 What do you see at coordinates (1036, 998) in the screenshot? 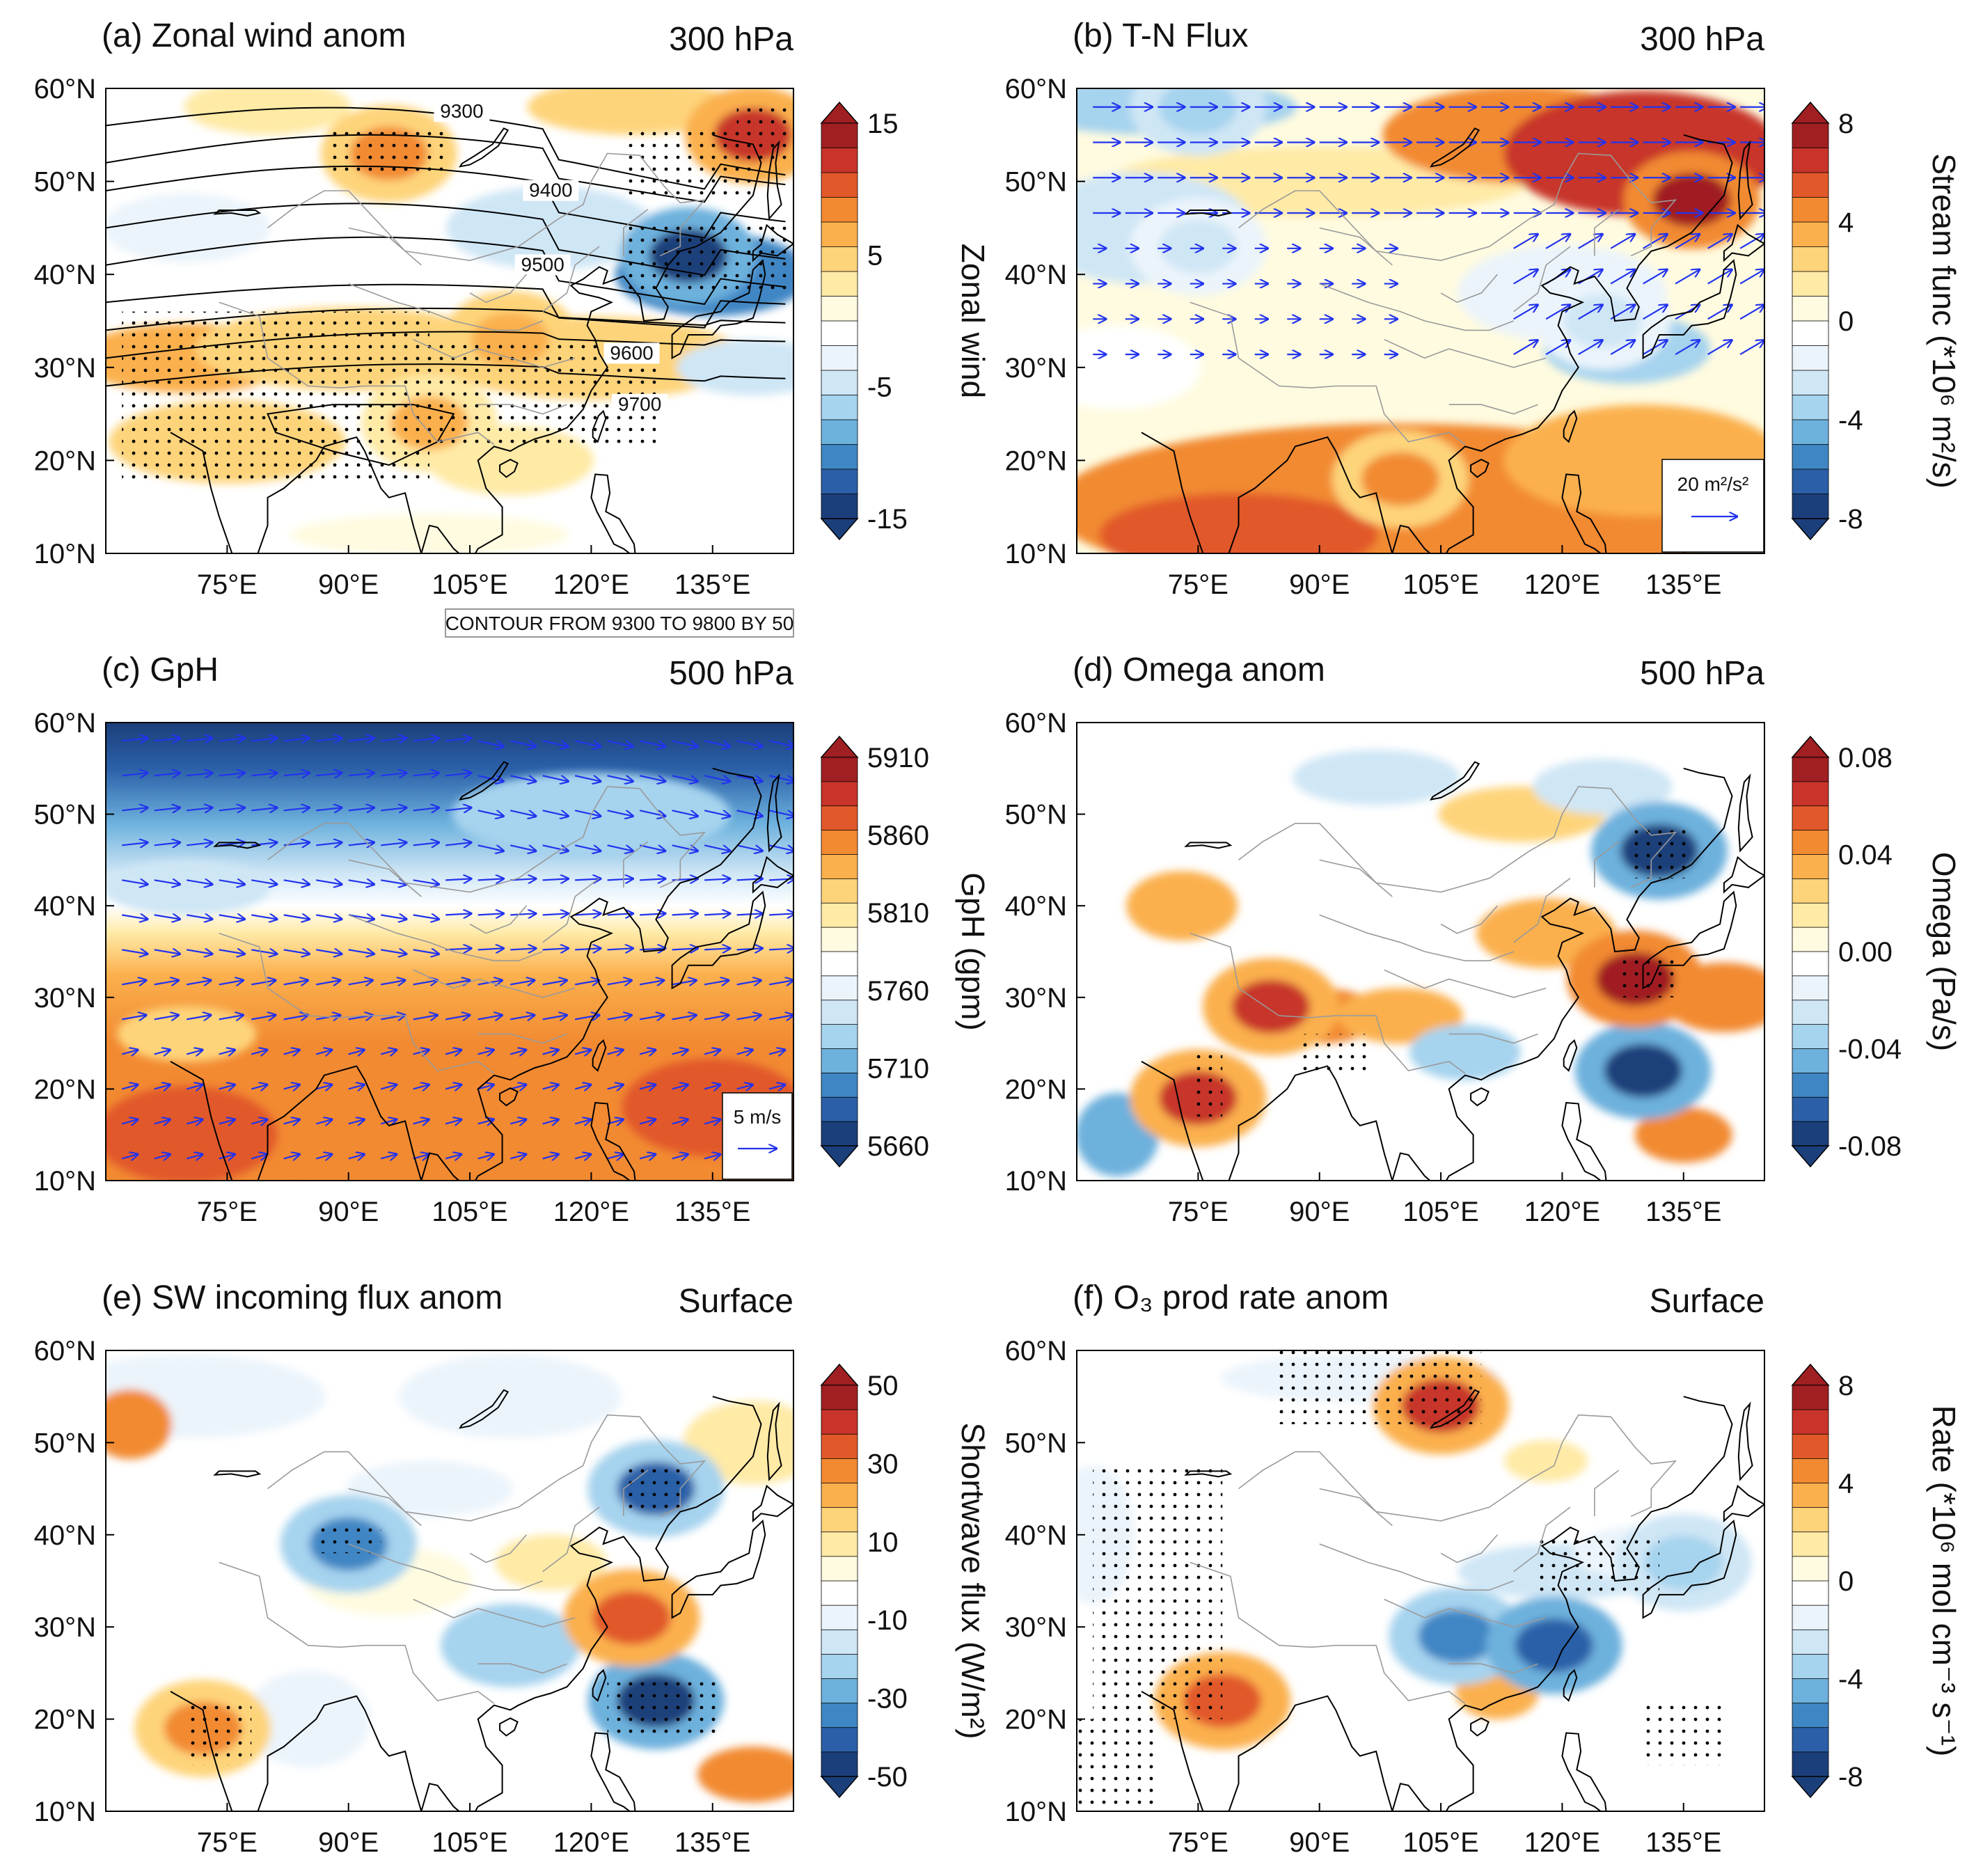
I see `y-tick-label: 30°N` at bounding box center [1036, 998].